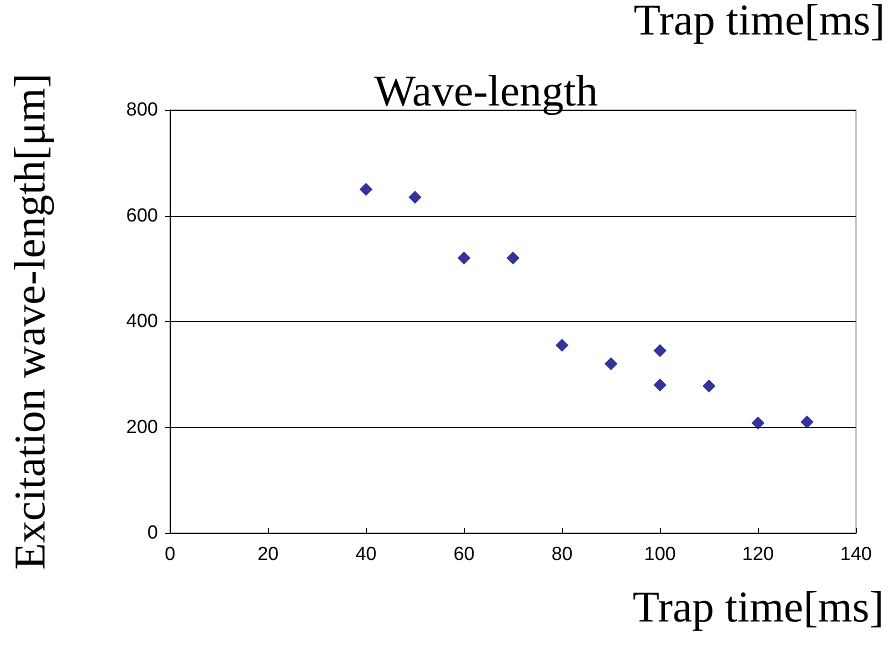 This screenshot has width=888, height=656. I want to click on y-tick-label: 600, so click(142, 215).